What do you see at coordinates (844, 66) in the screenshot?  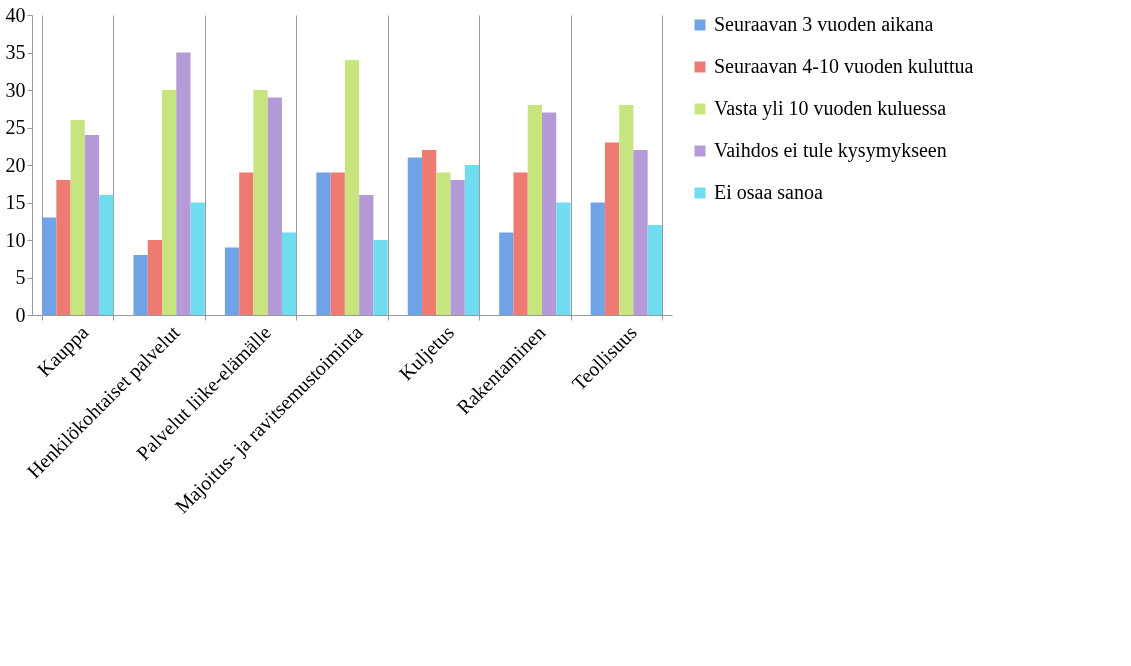 I see `legend-label: Seuraavan 4-10 vuoden kuluttua` at bounding box center [844, 66].